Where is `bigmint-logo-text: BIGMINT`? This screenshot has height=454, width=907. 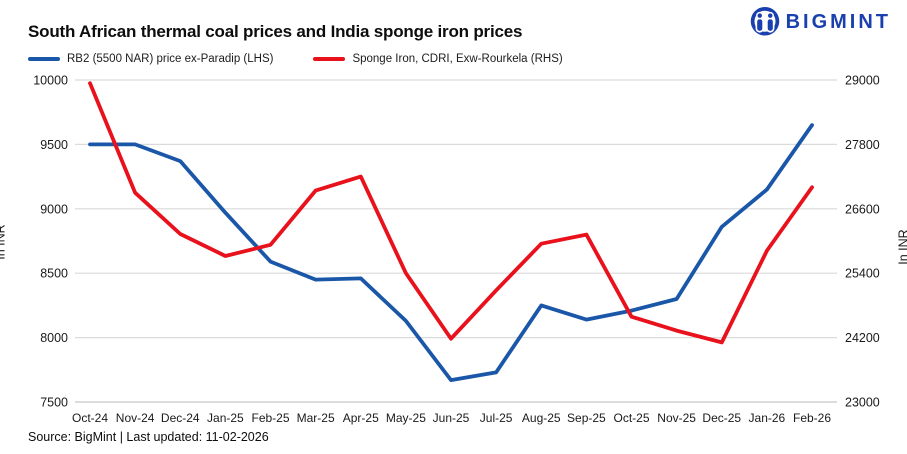 bigmint-logo-text: BIGMINT is located at coordinates (838, 21).